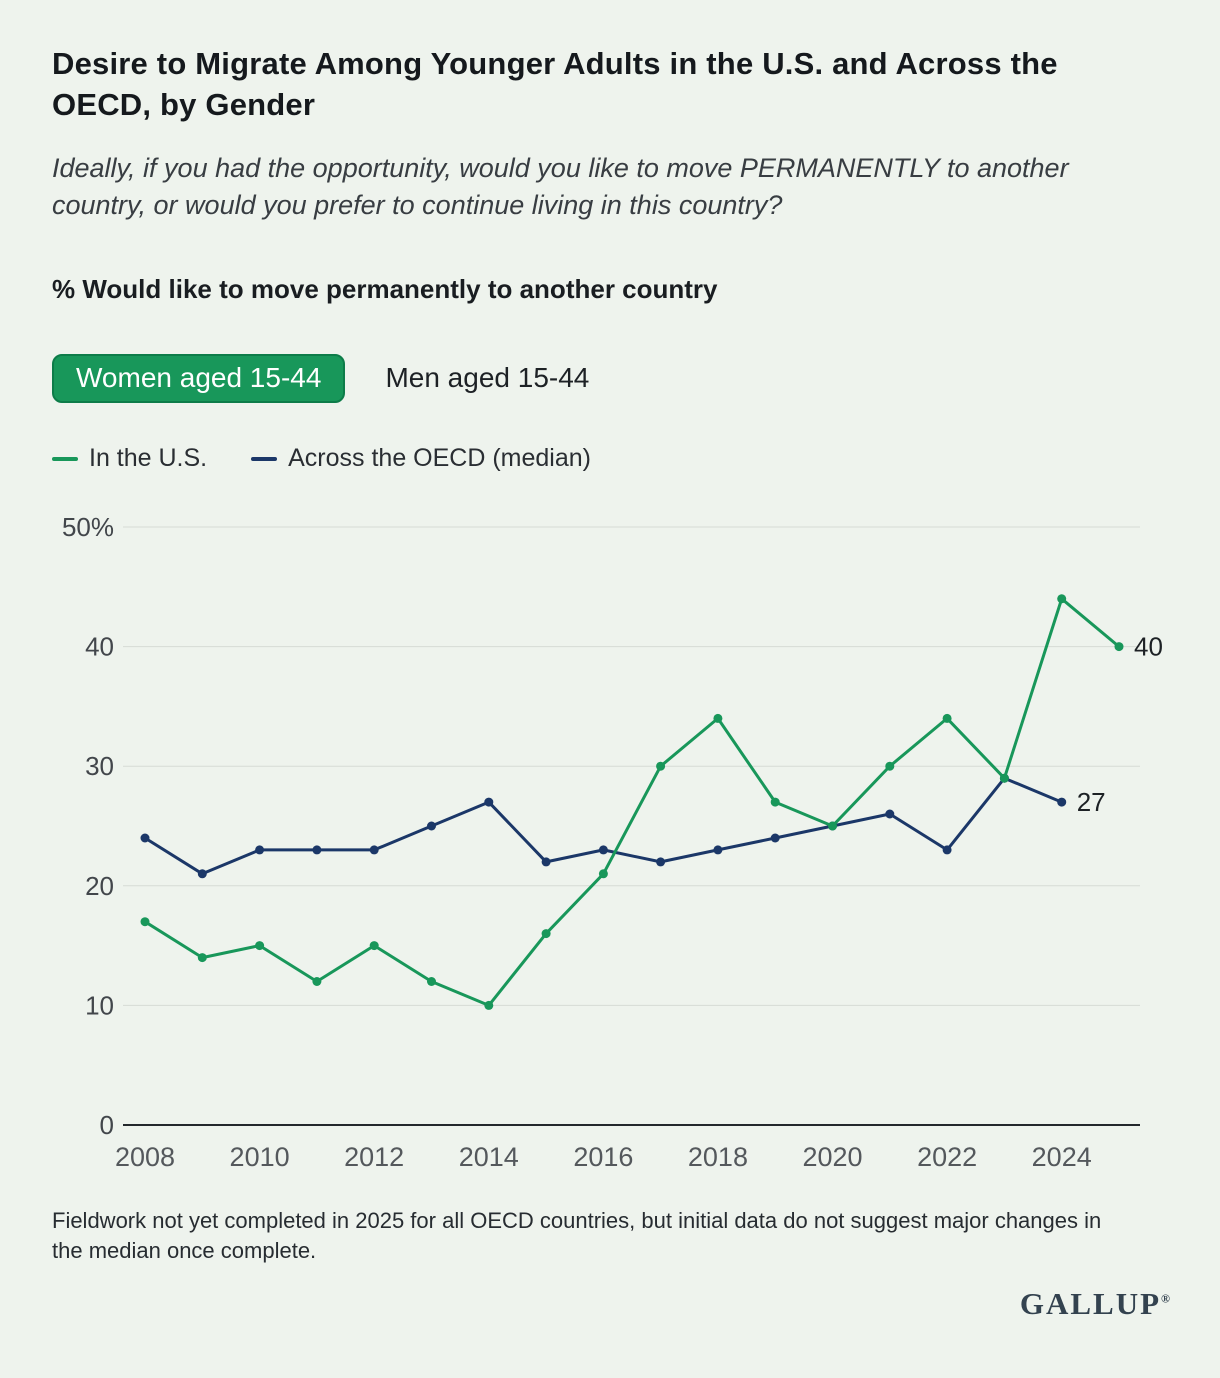 The image size is (1220, 1378). What do you see at coordinates (489, 1157) in the screenshot?
I see `svg-text: 2014` at bounding box center [489, 1157].